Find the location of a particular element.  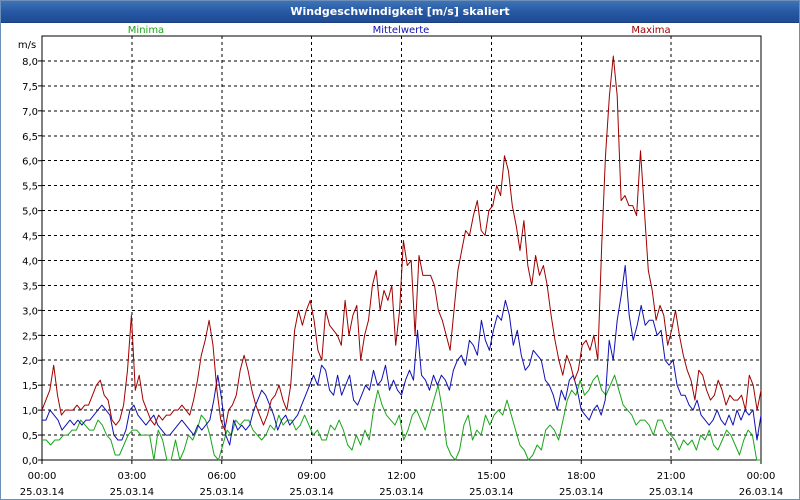

y-tick-label: 0,5 is located at coordinates (30, 436).